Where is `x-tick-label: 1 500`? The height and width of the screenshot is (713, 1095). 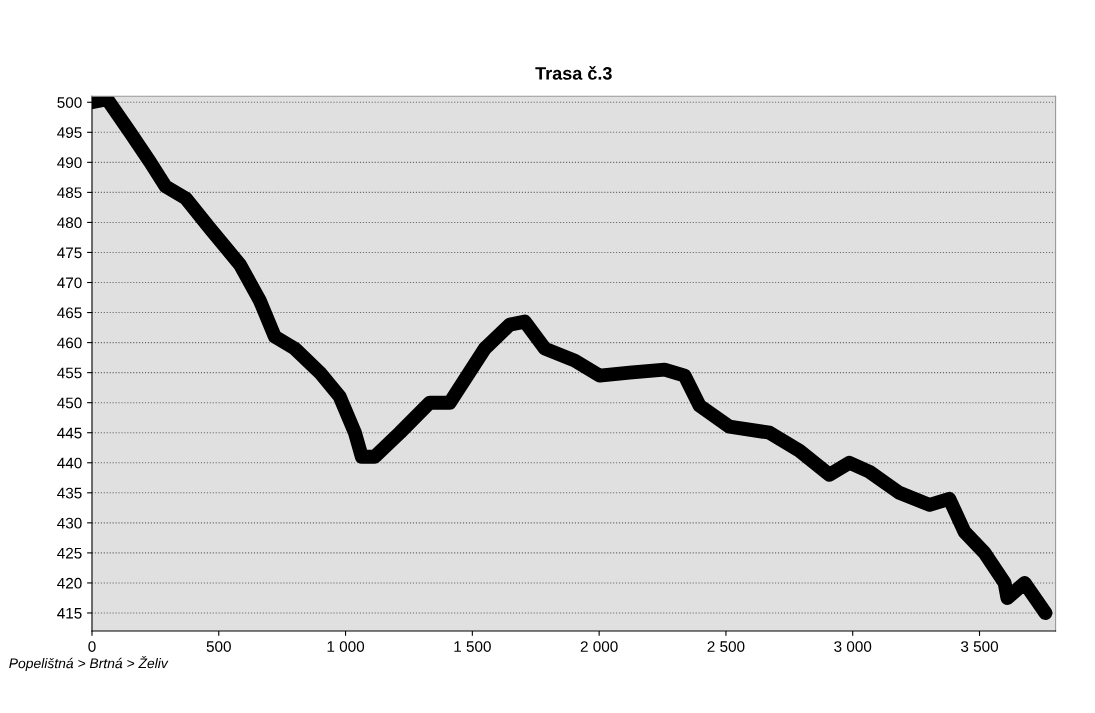 x-tick-label: 1 500 is located at coordinates (472, 646).